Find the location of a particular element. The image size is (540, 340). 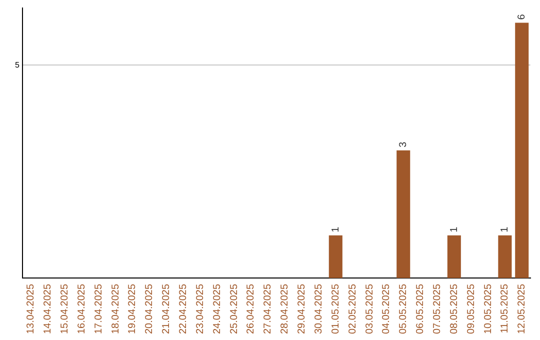

x-tick-label: 09.05.2025 is located at coordinates (471, 309).